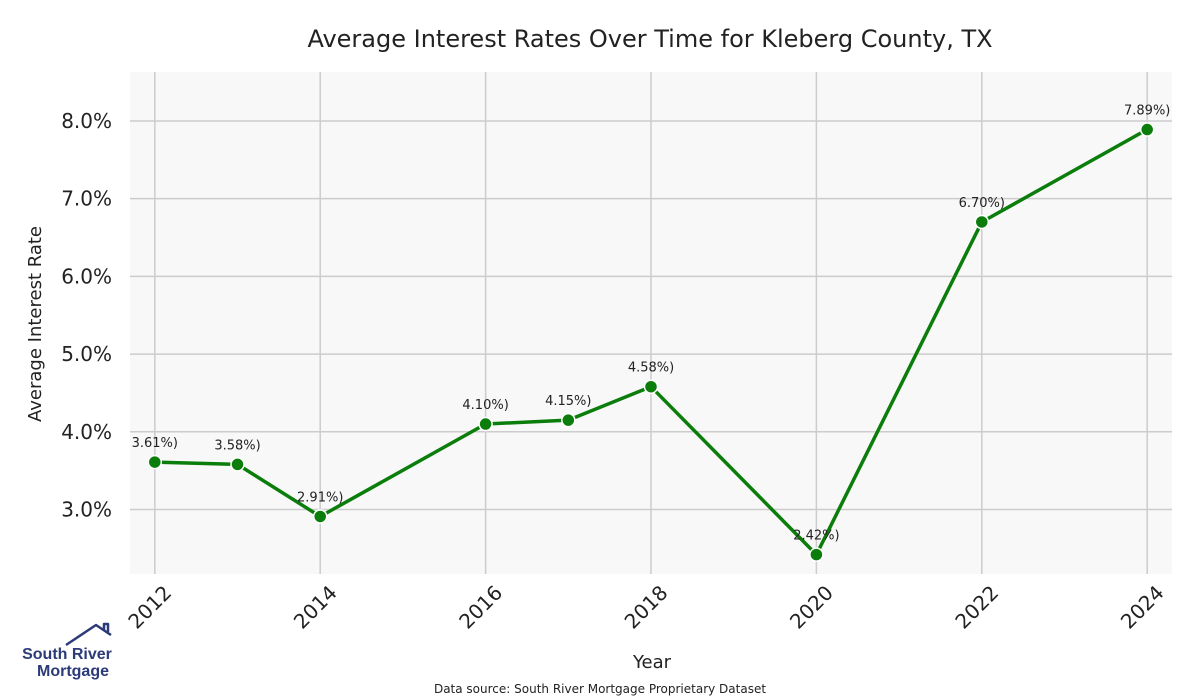  I want to click on y-tick-label: 6.0%, so click(86, 276).